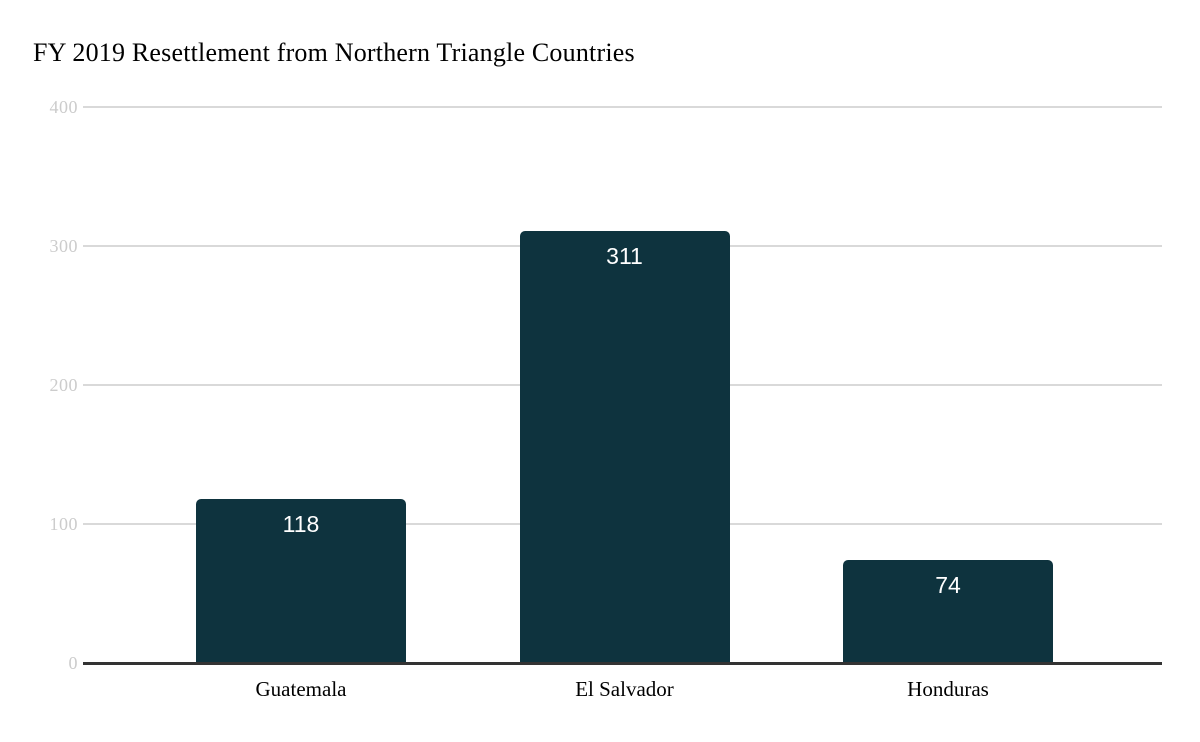 Image resolution: width=1200 pixels, height=742 pixels. Describe the element at coordinates (948, 689) in the screenshot. I see `x-axis-category-label: Honduras` at that location.